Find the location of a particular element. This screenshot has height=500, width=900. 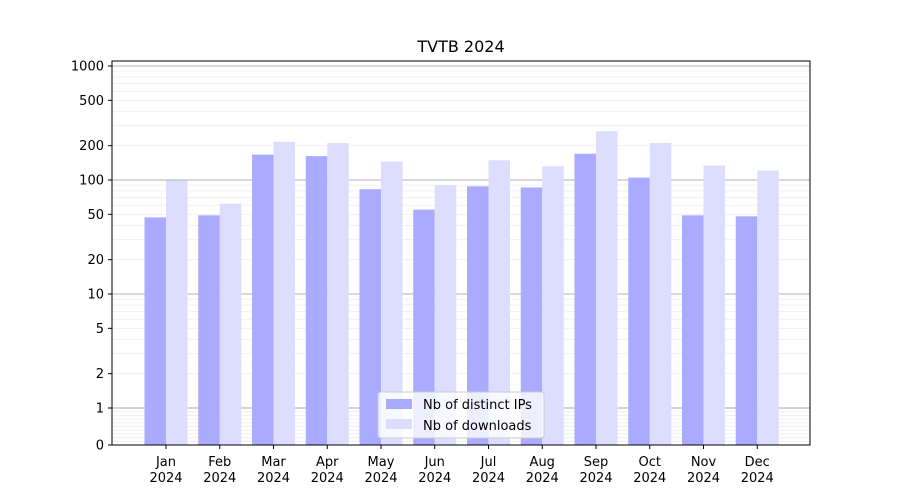

y-tick-label: 200 is located at coordinates (91, 146).